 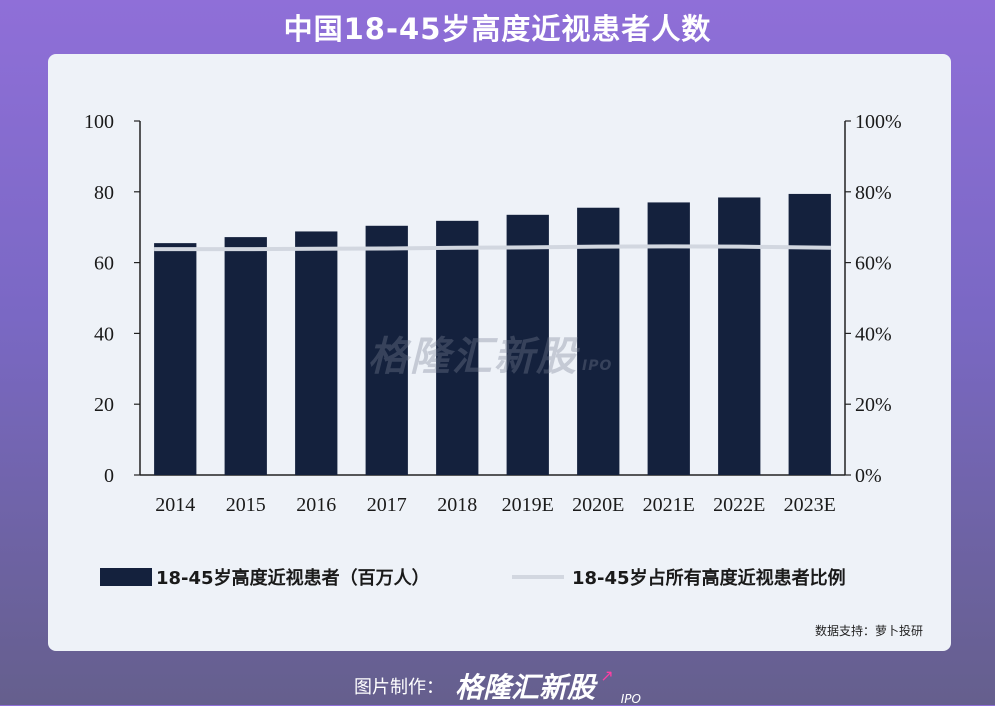 What do you see at coordinates (99, 122) in the screenshot?
I see `y-tick-label: 100` at bounding box center [99, 122].